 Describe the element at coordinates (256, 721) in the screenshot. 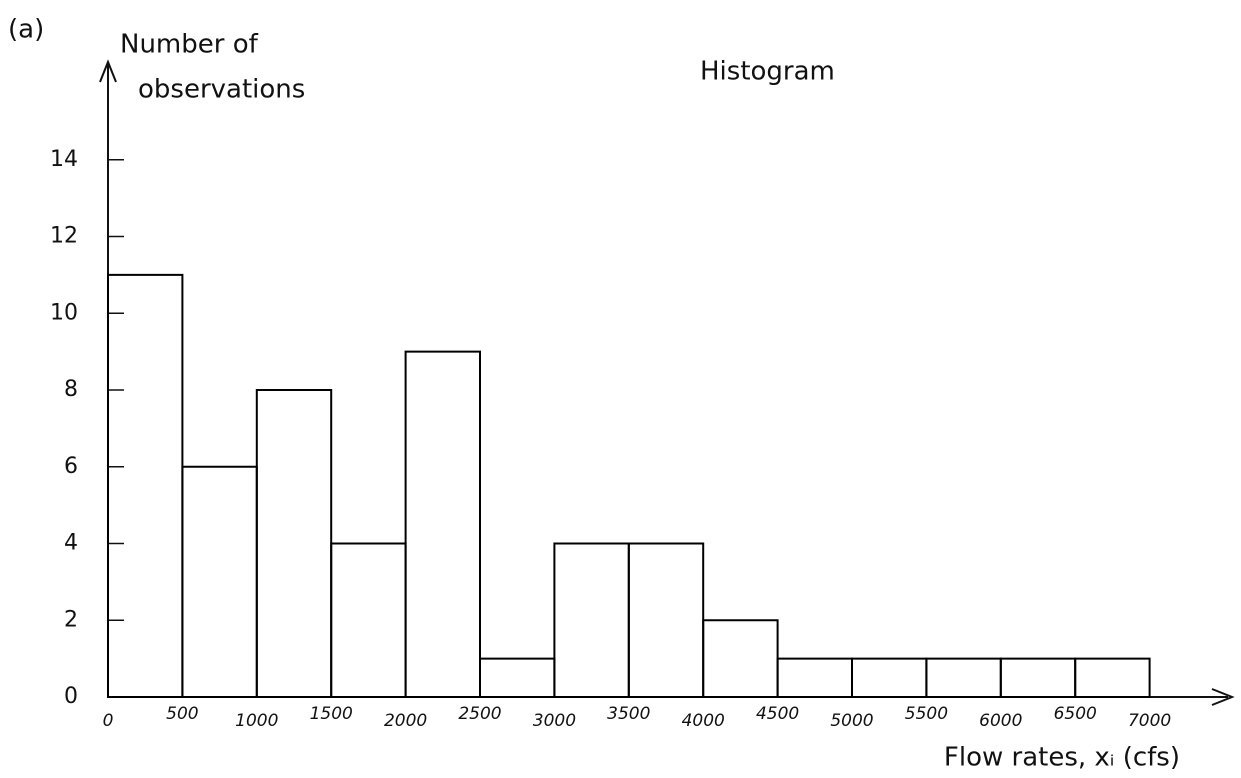

I see `x-tick-label: 1000` at that location.